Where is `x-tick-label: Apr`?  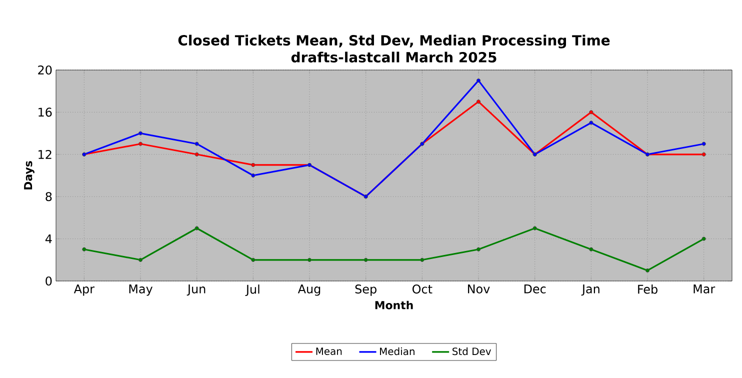
x-tick-label: Apr is located at coordinates (84, 290).